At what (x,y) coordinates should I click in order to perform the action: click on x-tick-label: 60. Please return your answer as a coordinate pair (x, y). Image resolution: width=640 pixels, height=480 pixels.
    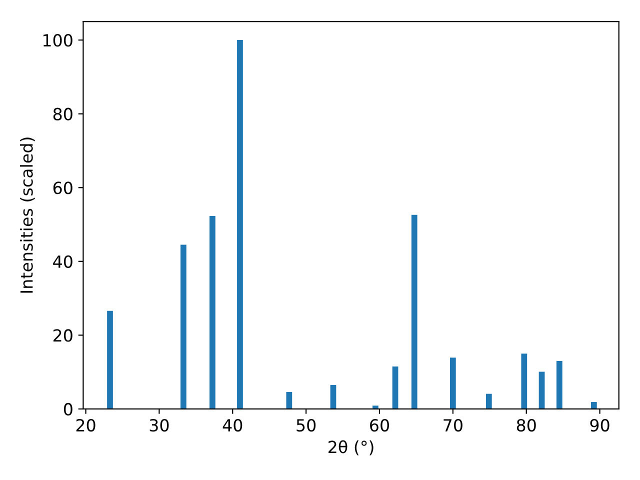
    Looking at the image, I should click on (379, 425).